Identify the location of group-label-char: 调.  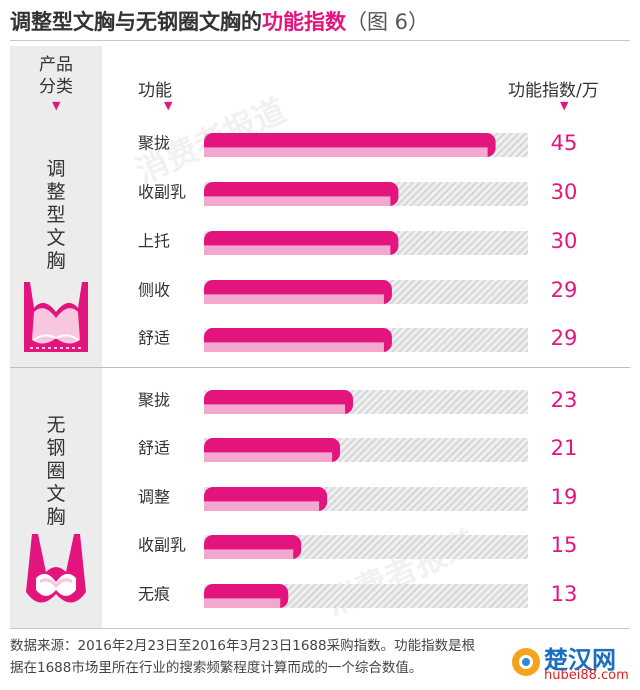
(56, 169).